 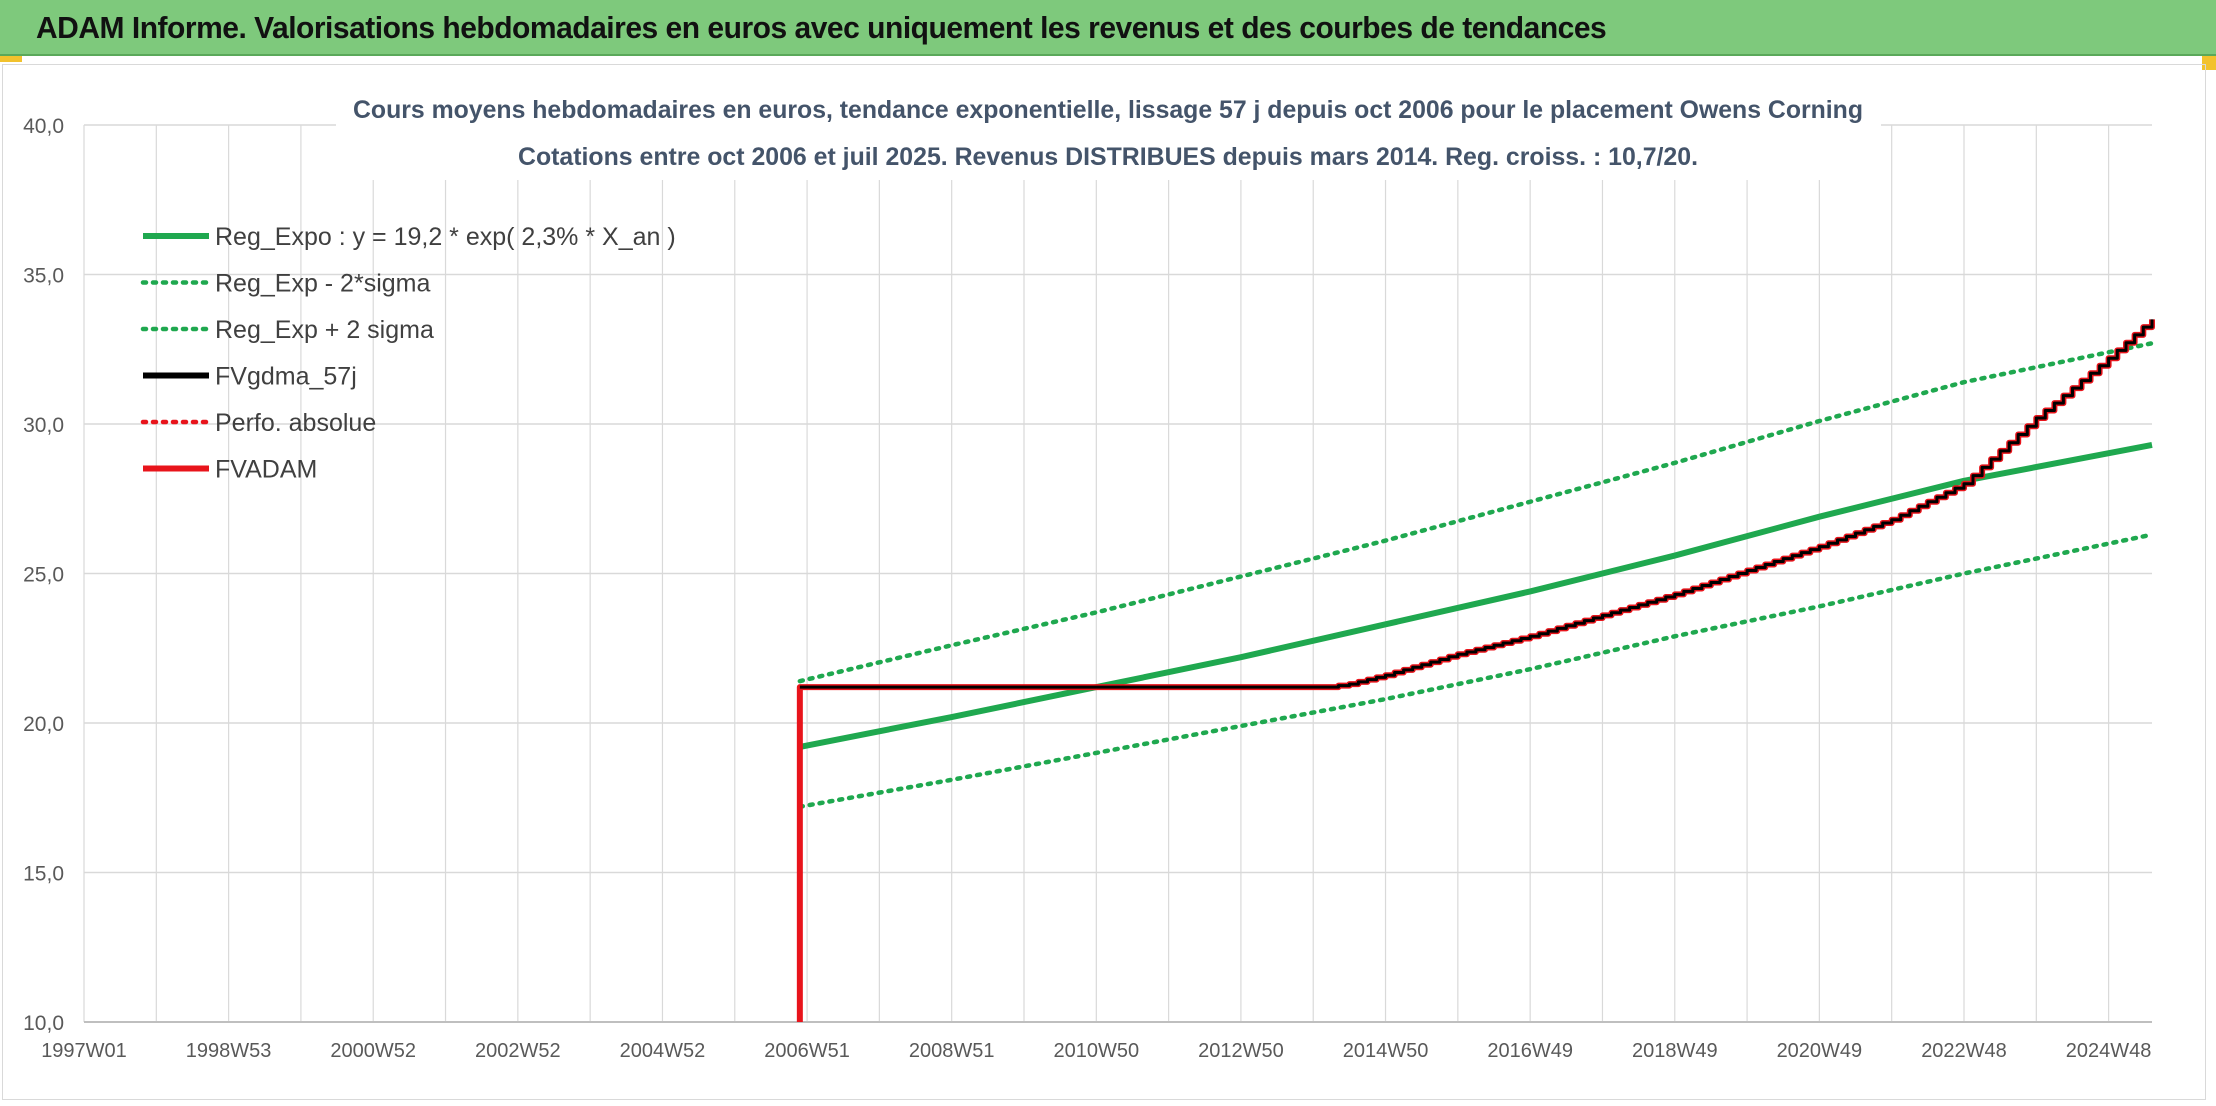 I want to click on legend-label: Reg_Expo : y = 19,2 * exp( 2,3% * X_an ), so click(x=445, y=237).